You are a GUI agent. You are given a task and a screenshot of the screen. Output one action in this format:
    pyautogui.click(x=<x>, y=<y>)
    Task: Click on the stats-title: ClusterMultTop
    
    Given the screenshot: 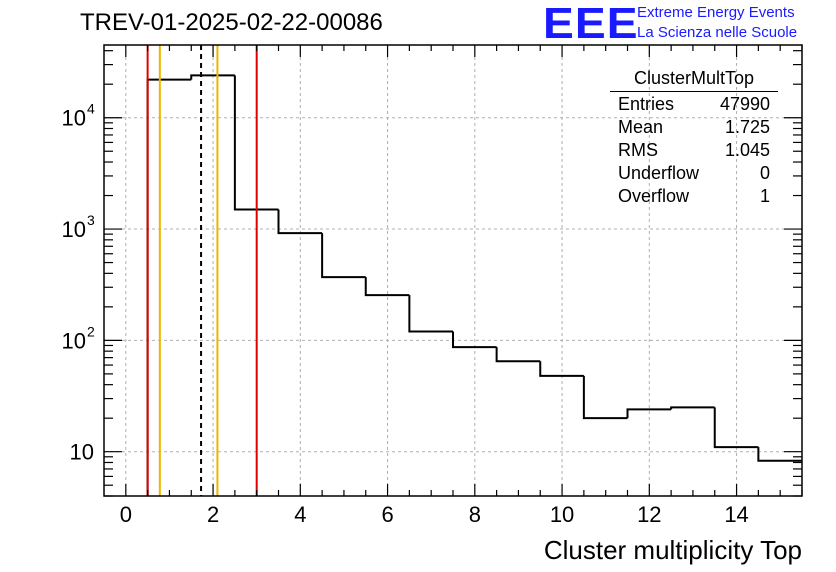 What is the action you would take?
    pyautogui.click(x=694, y=80)
    